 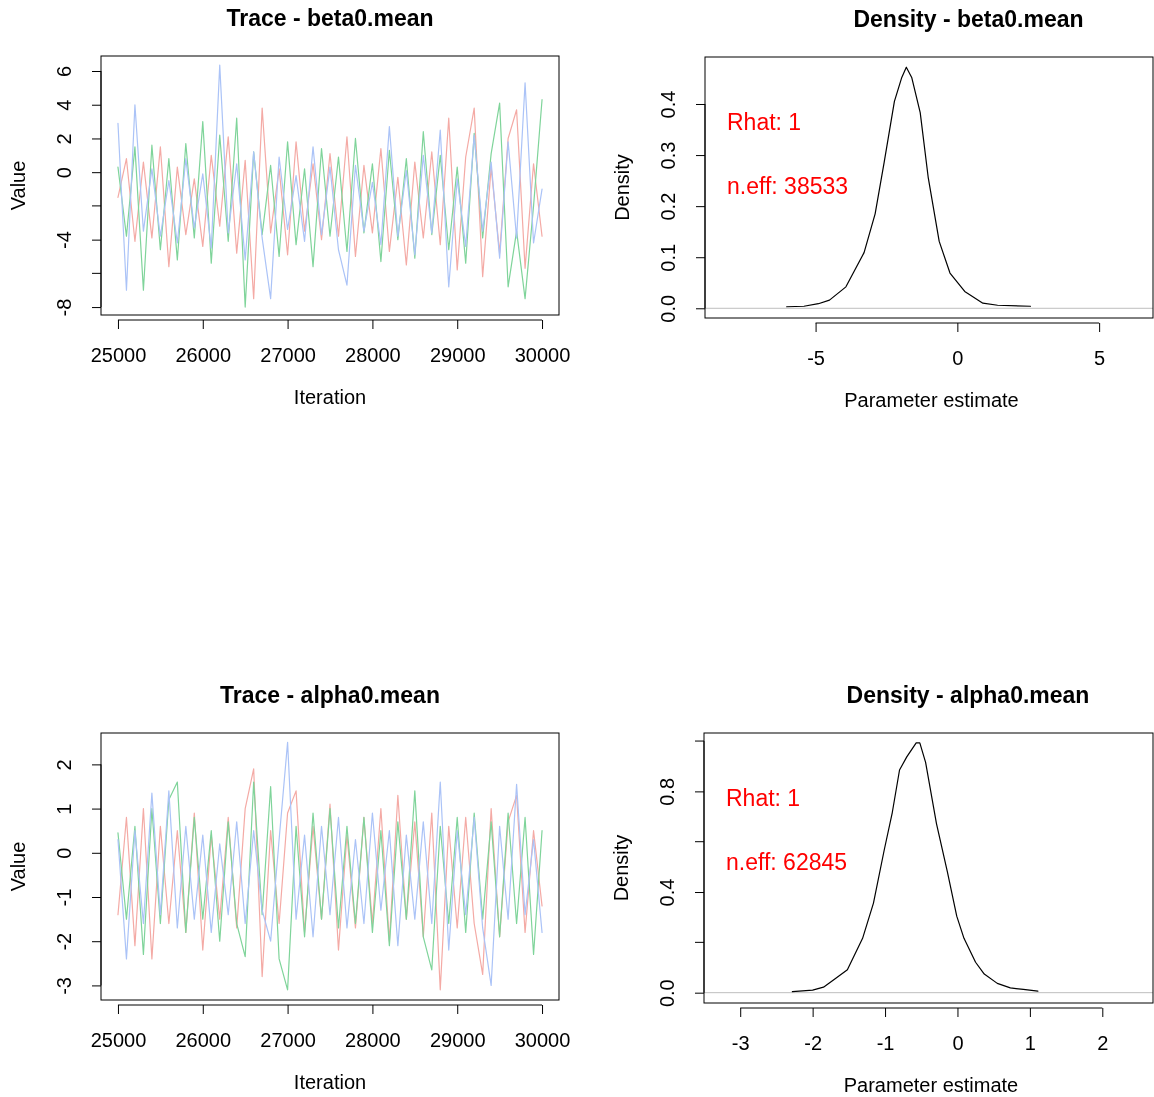 What do you see at coordinates (788, 186) in the screenshot?
I see `annotation: n.eff: 38533` at bounding box center [788, 186].